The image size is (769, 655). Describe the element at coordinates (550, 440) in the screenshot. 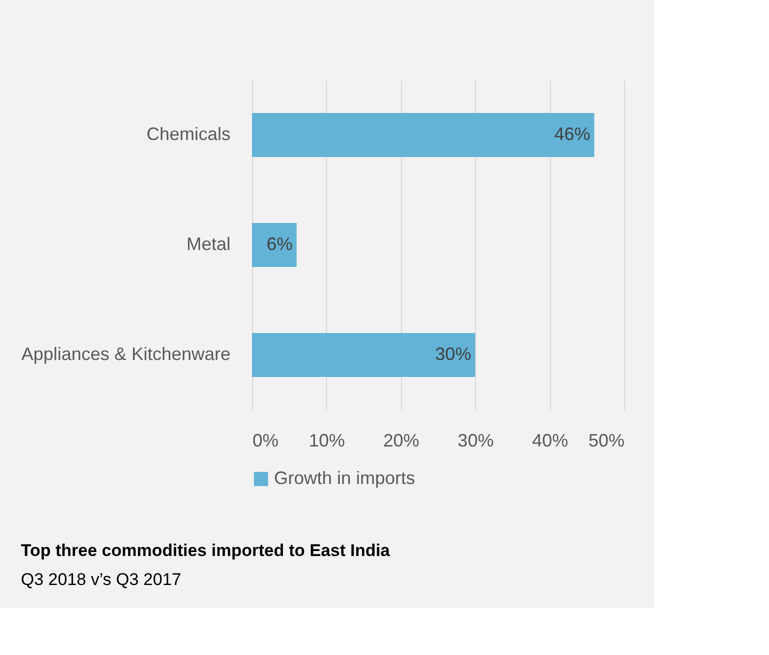

I see `x-tick-label: 40%` at that location.